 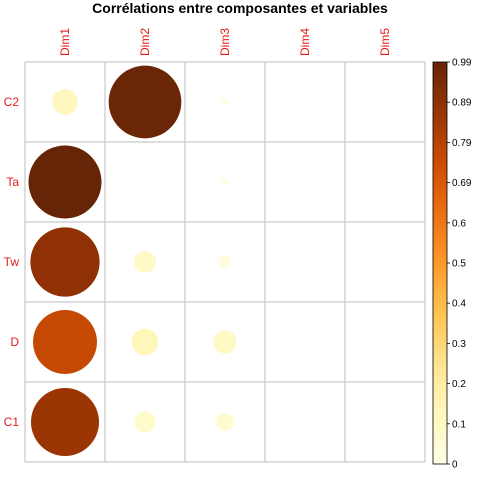 I want to click on row-labels: C2 Ta Tw D C1, so click(x=12, y=262).